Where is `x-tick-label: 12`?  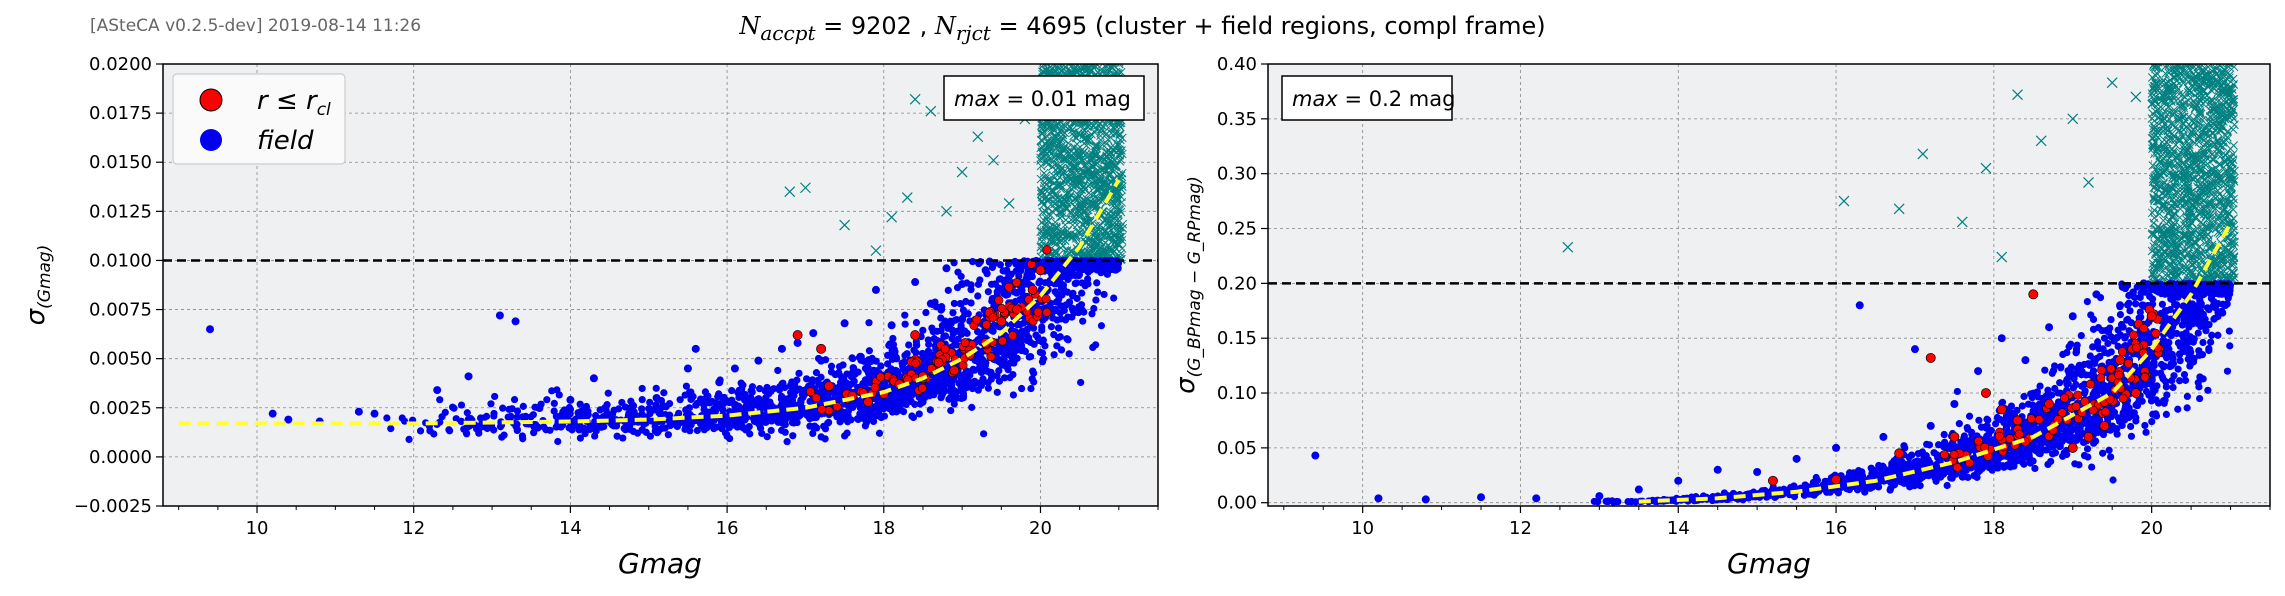 x-tick-label: 12 is located at coordinates (413, 528).